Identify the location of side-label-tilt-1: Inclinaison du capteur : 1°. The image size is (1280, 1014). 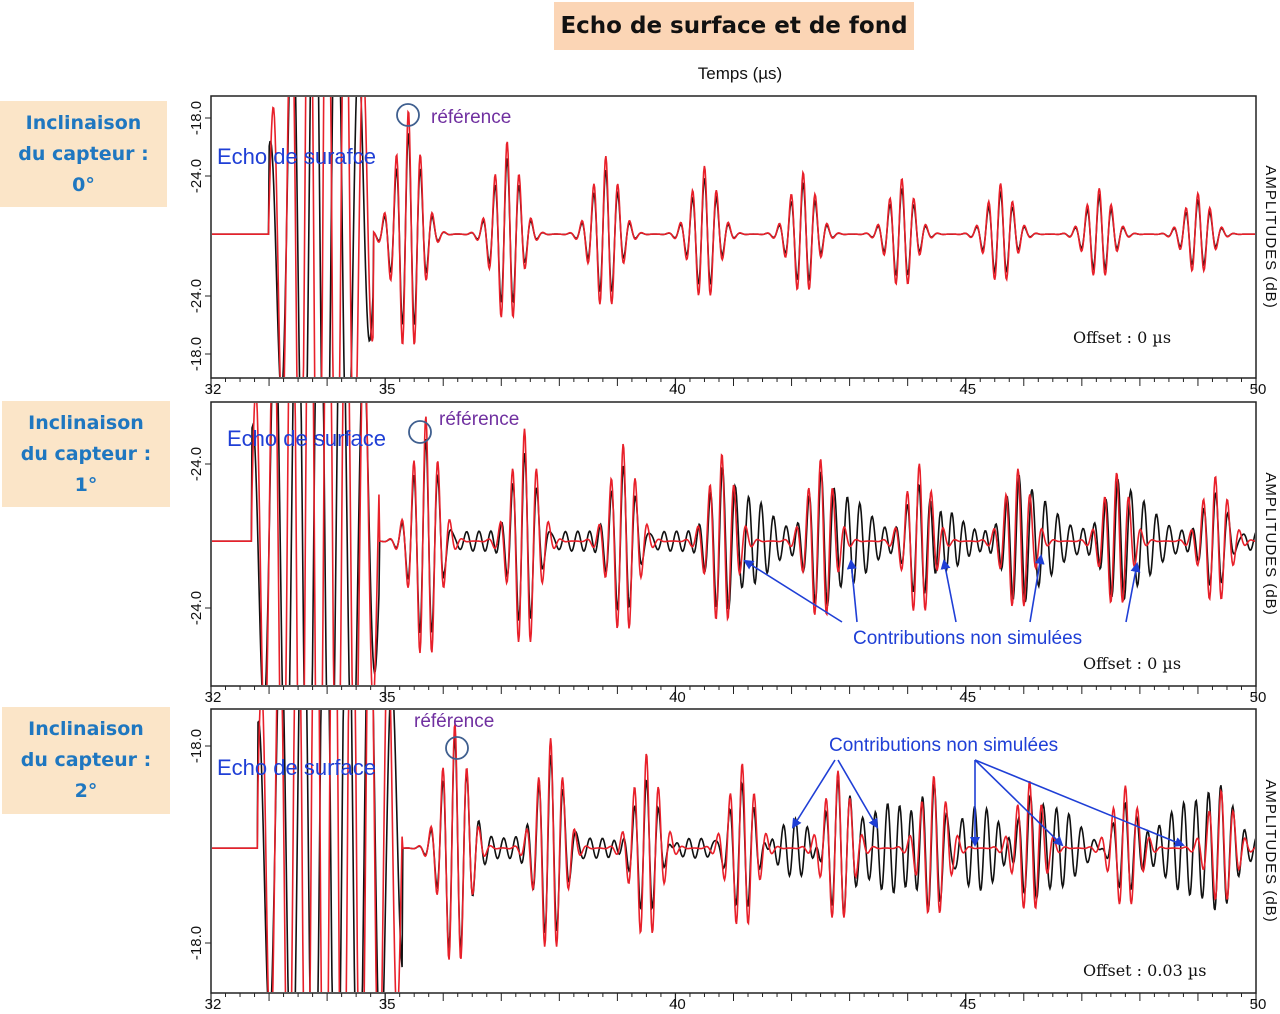
(86, 454).